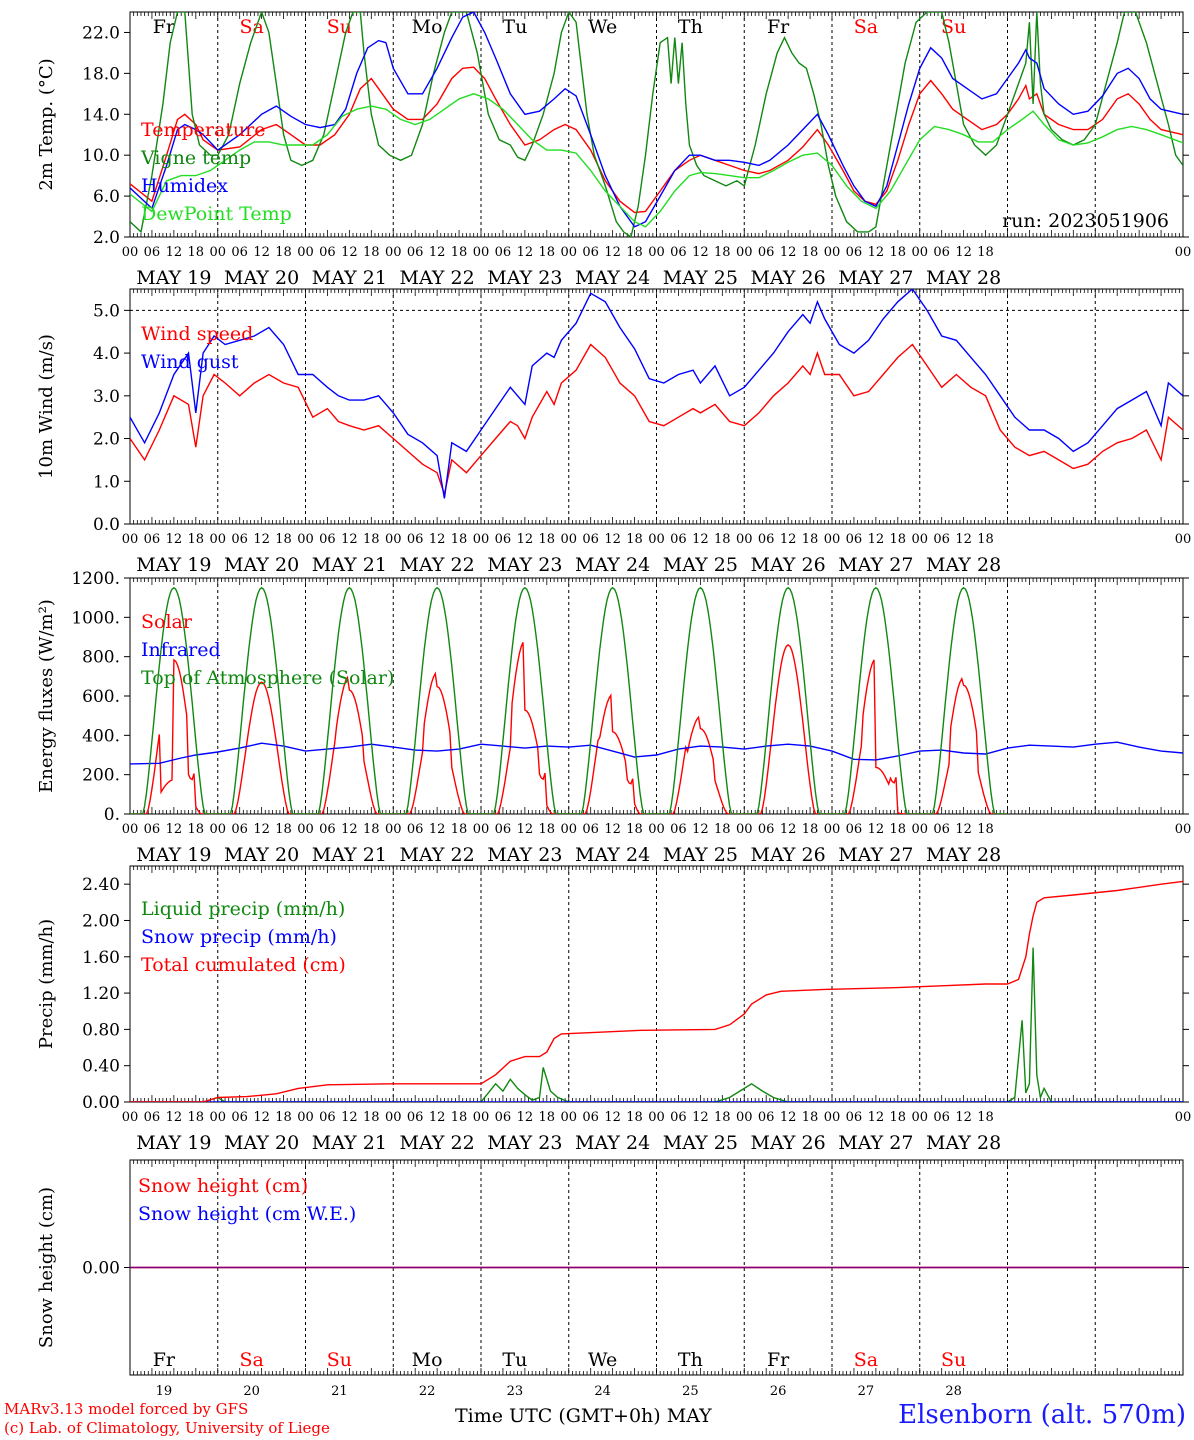 This screenshot has width=1194, height=1440. What do you see at coordinates (690, 1360) in the screenshot?
I see `weekday-label: Th` at bounding box center [690, 1360].